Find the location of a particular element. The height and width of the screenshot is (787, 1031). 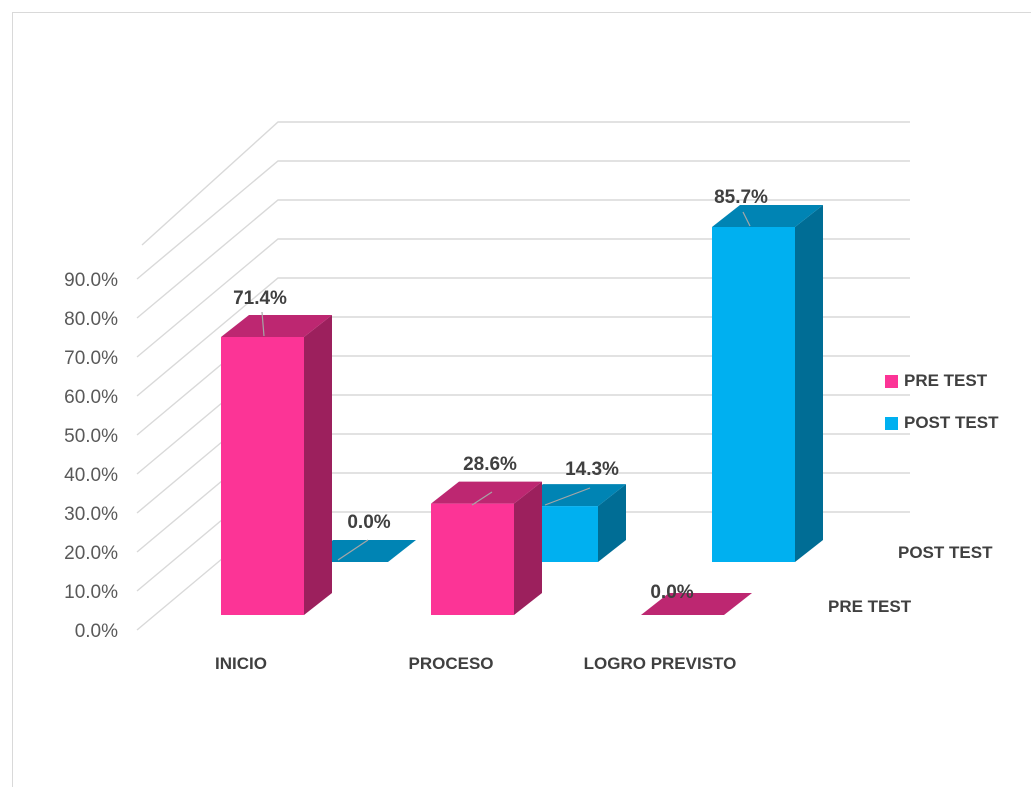

depth-label-pre-test: PRE TEST is located at coordinates (870, 606).